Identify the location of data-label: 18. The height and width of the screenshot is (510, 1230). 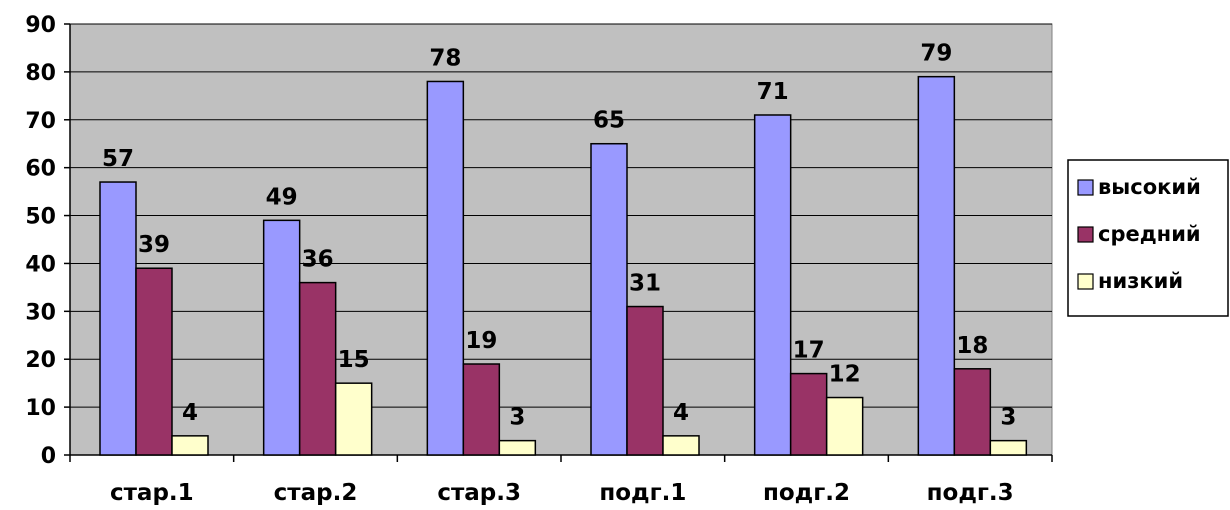
(972, 346).